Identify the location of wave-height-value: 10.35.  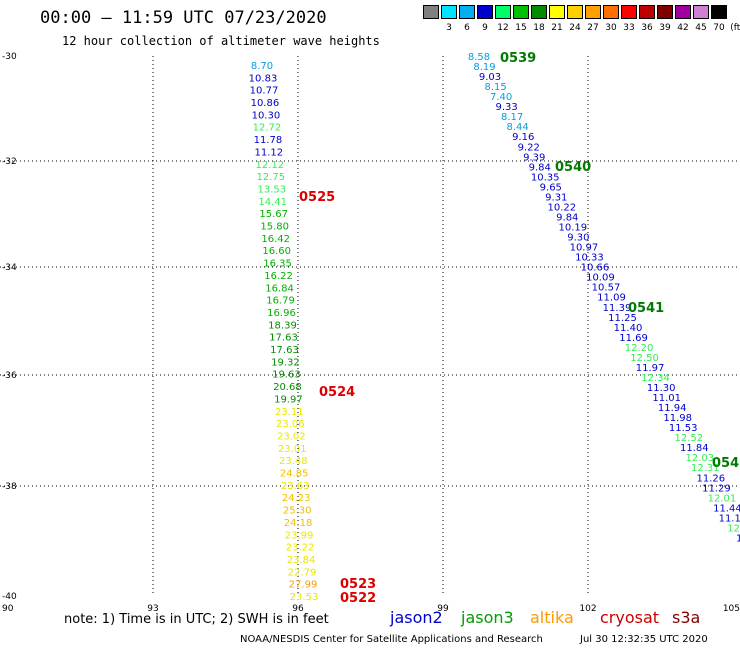
(545, 177).